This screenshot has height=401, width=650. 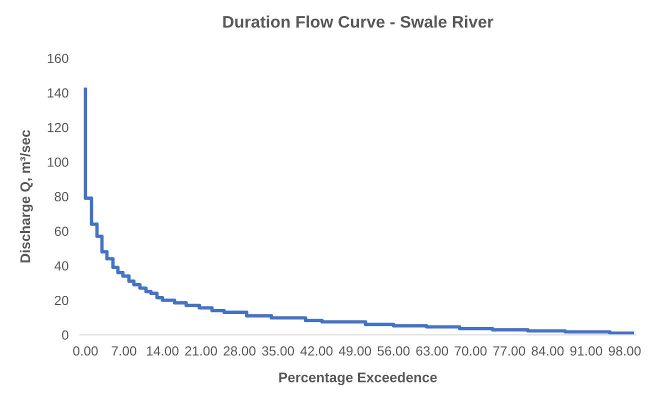 What do you see at coordinates (358, 379) in the screenshot?
I see `x-axis-title: Percentage Exceedence` at bounding box center [358, 379].